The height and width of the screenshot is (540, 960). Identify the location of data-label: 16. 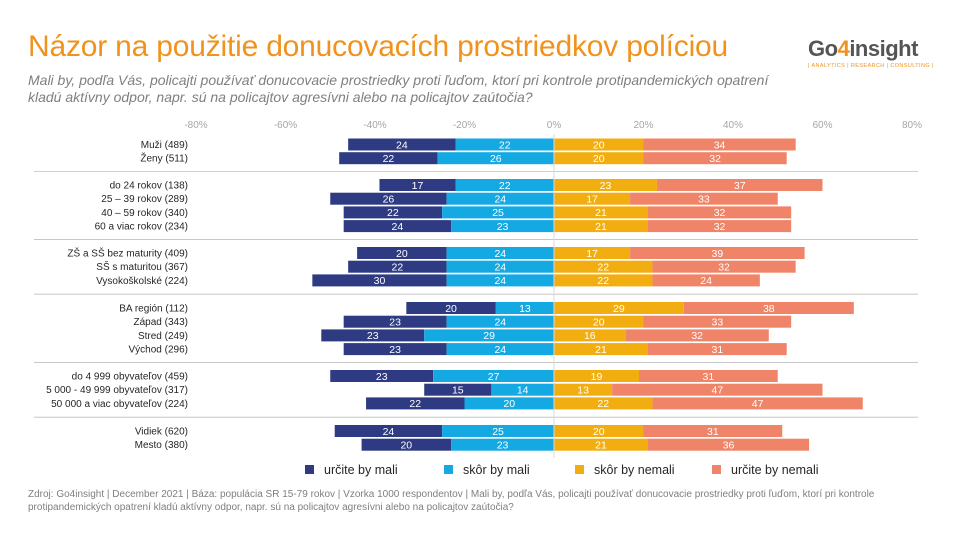
(590, 336).